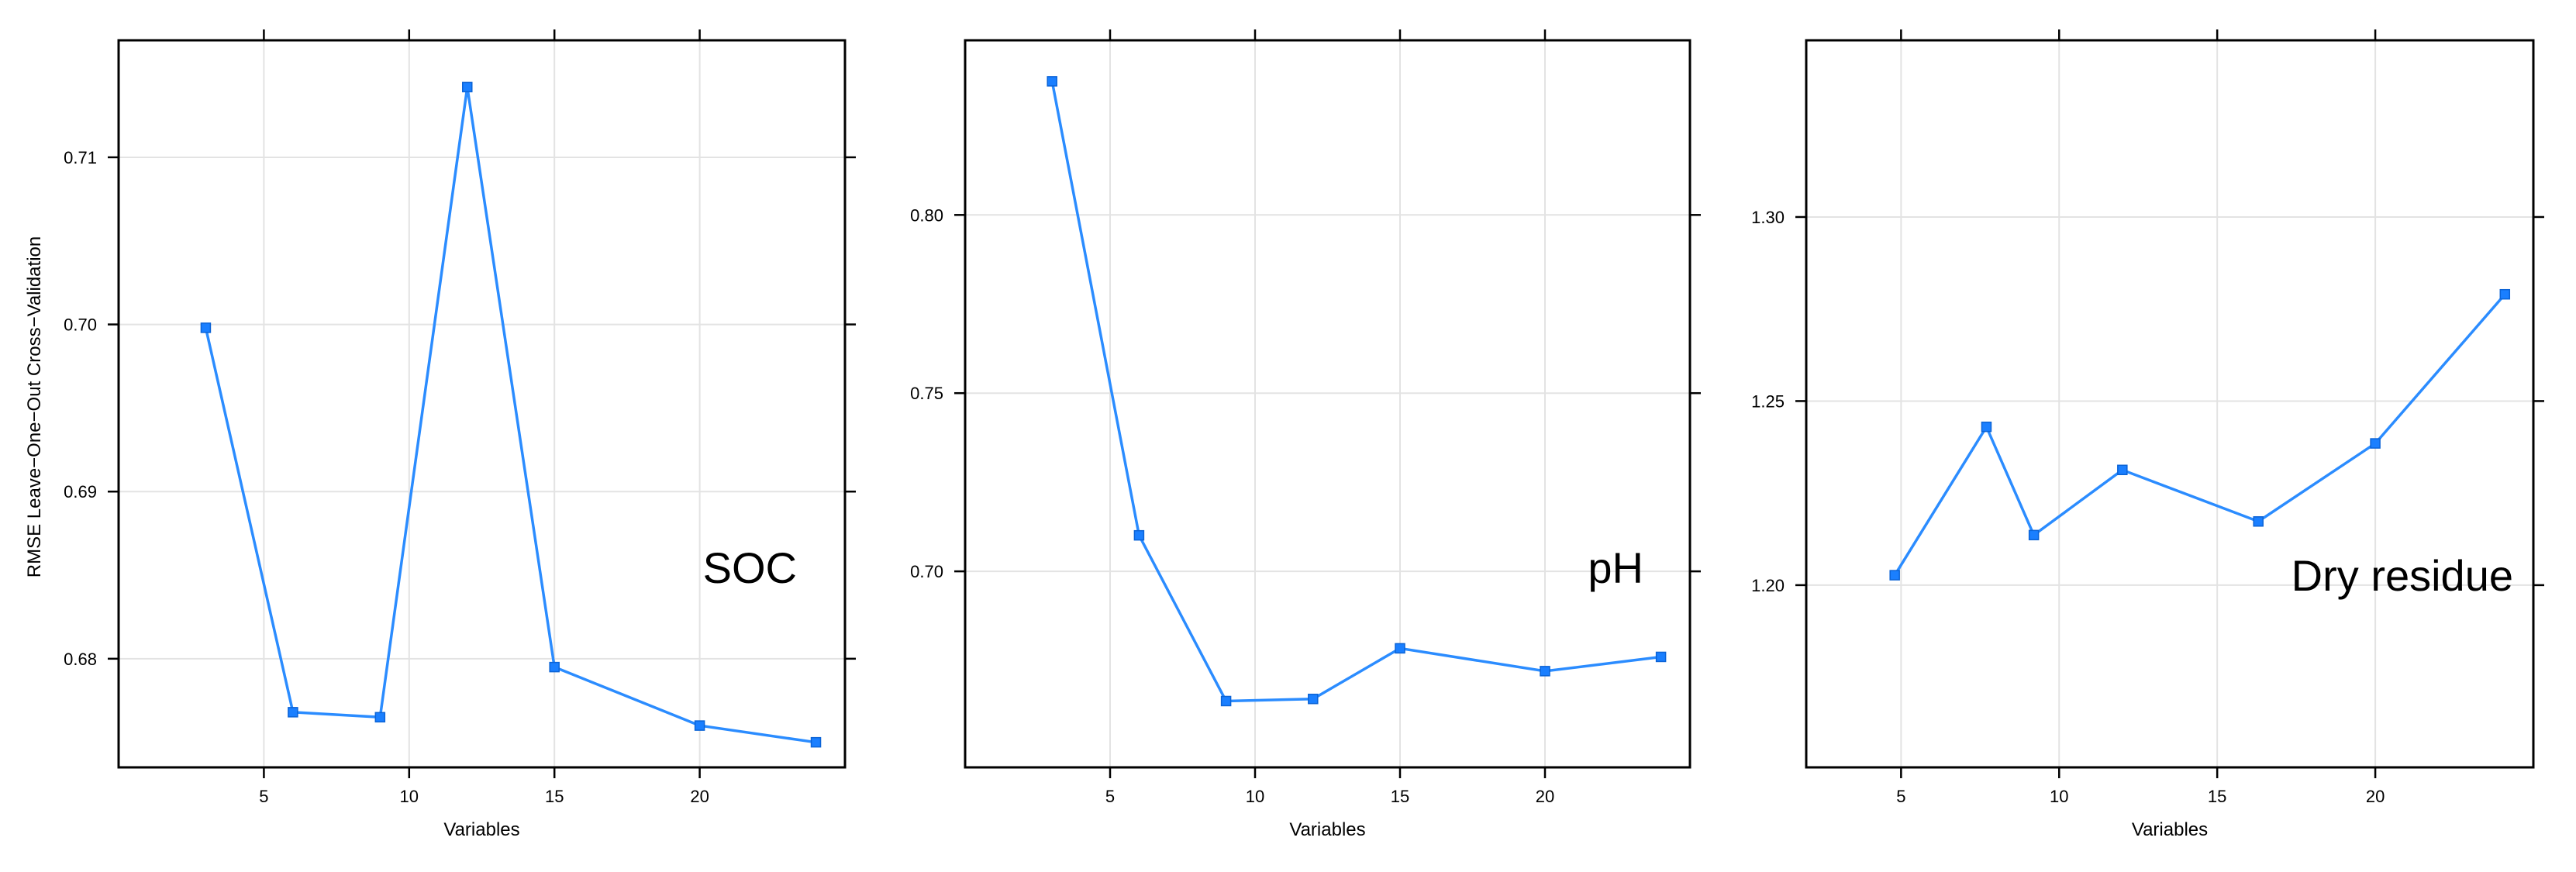 This screenshot has width=2576, height=872. Describe the element at coordinates (926, 393) in the screenshot. I see `y-tick-label: 0.75` at that location.